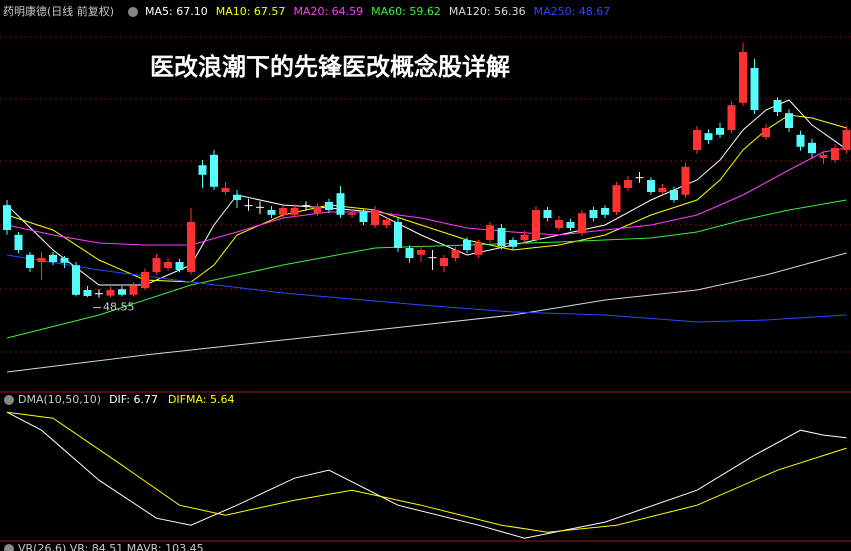 The image size is (851, 551). Describe the element at coordinates (111, 546) in the screenshot. I see `vr-label: VR(26,6) VR: 84.51 MAVR: 103.45` at that location.